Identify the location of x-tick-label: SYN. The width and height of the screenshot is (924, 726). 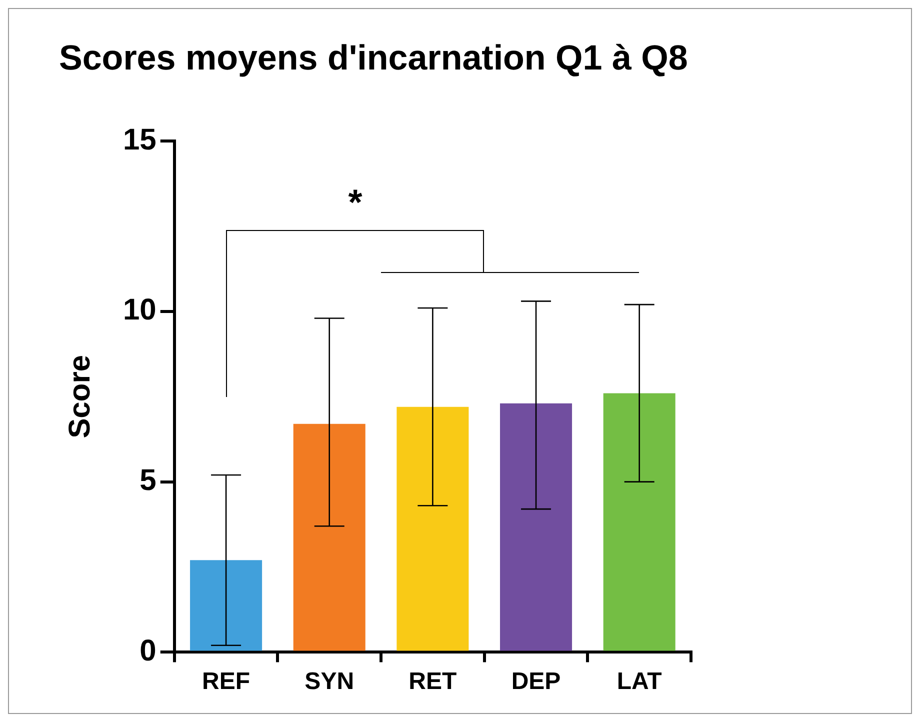
(329, 682).